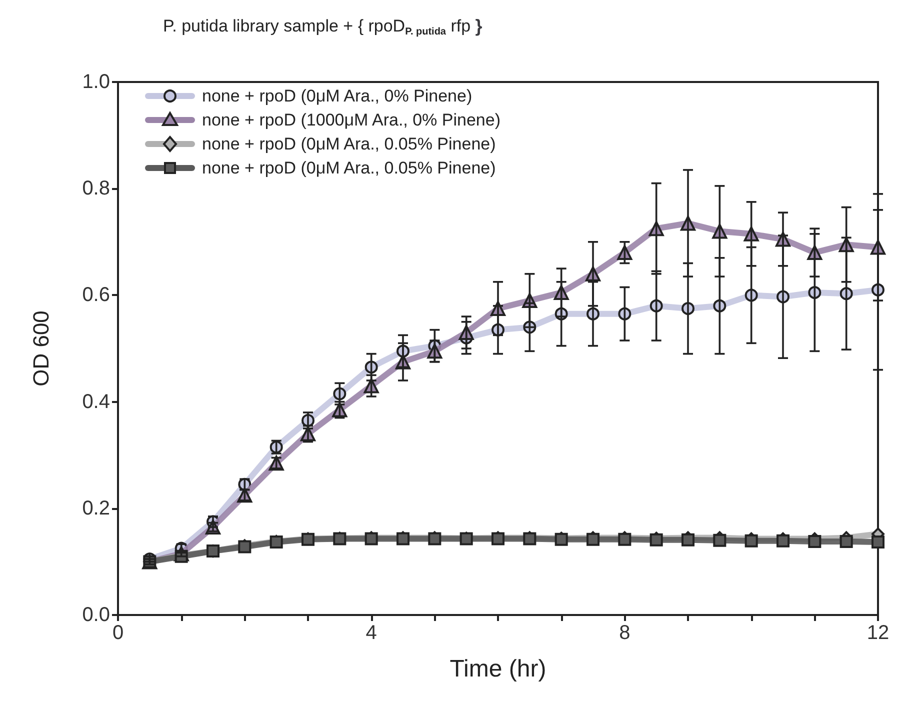 The height and width of the screenshot is (704, 904). Describe the element at coordinates (96, 401) in the screenshot. I see `y-tick-label: 0.4` at that location.